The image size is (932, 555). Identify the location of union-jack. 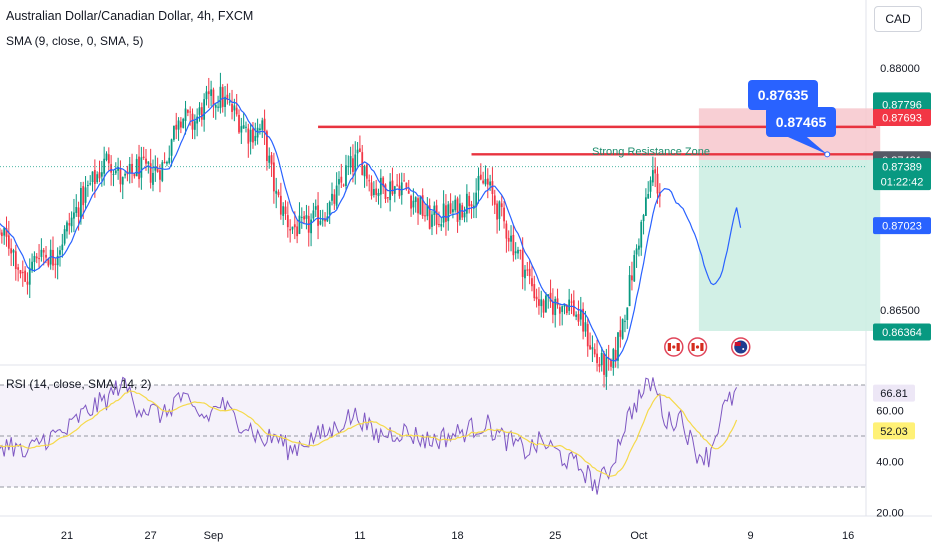
(738, 344).